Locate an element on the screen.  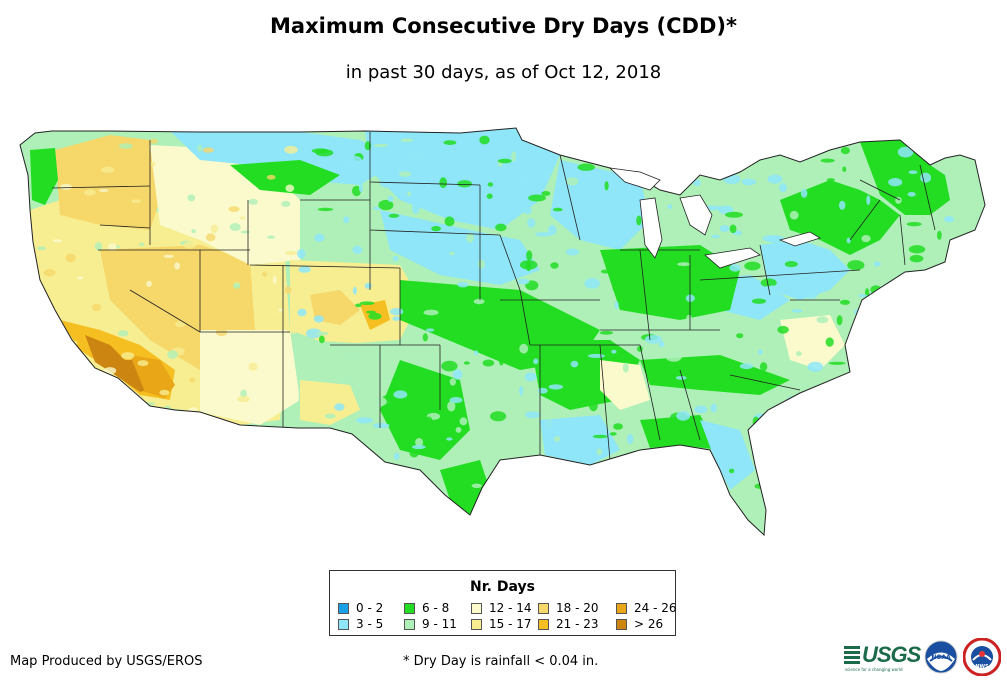
great-lake is located at coordinates (732, 258).